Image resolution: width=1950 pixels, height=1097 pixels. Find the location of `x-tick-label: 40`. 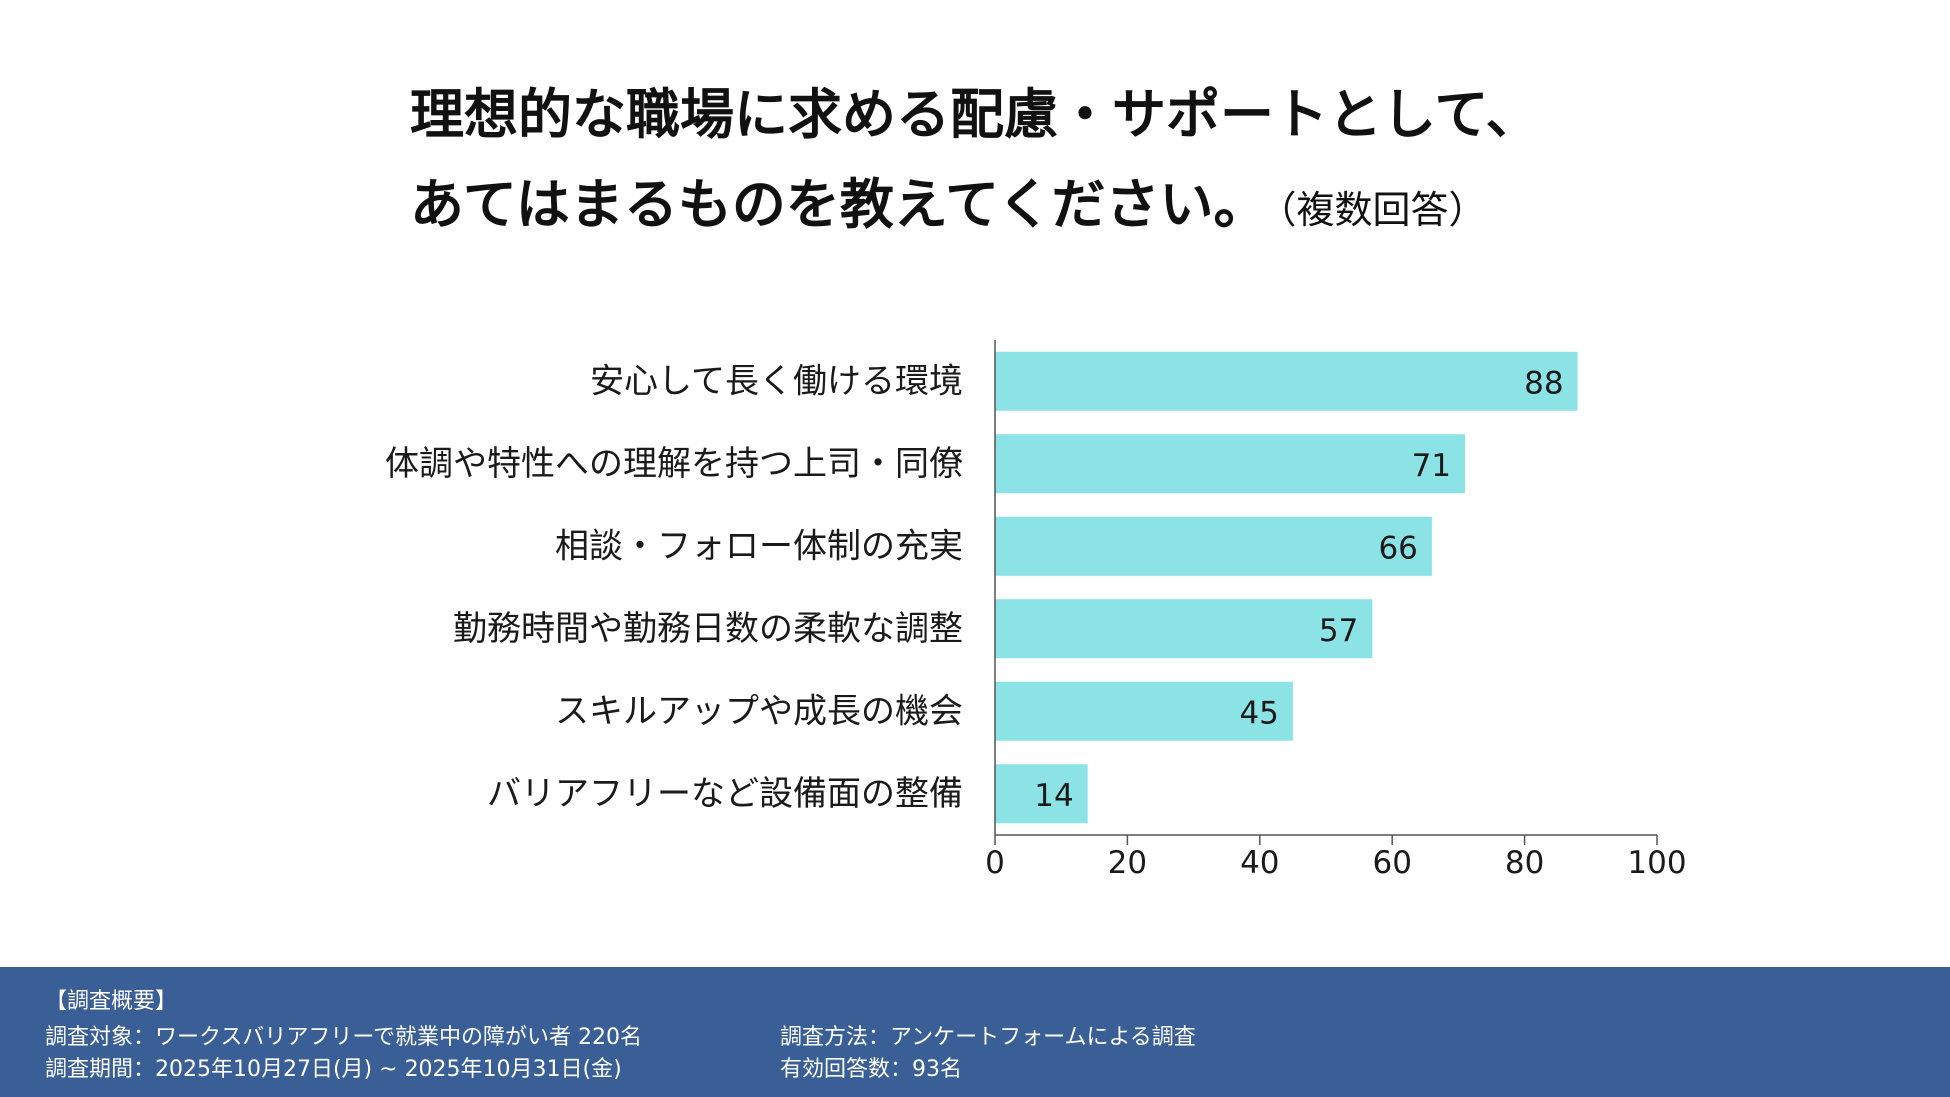

x-tick-label: 40 is located at coordinates (1259, 863).